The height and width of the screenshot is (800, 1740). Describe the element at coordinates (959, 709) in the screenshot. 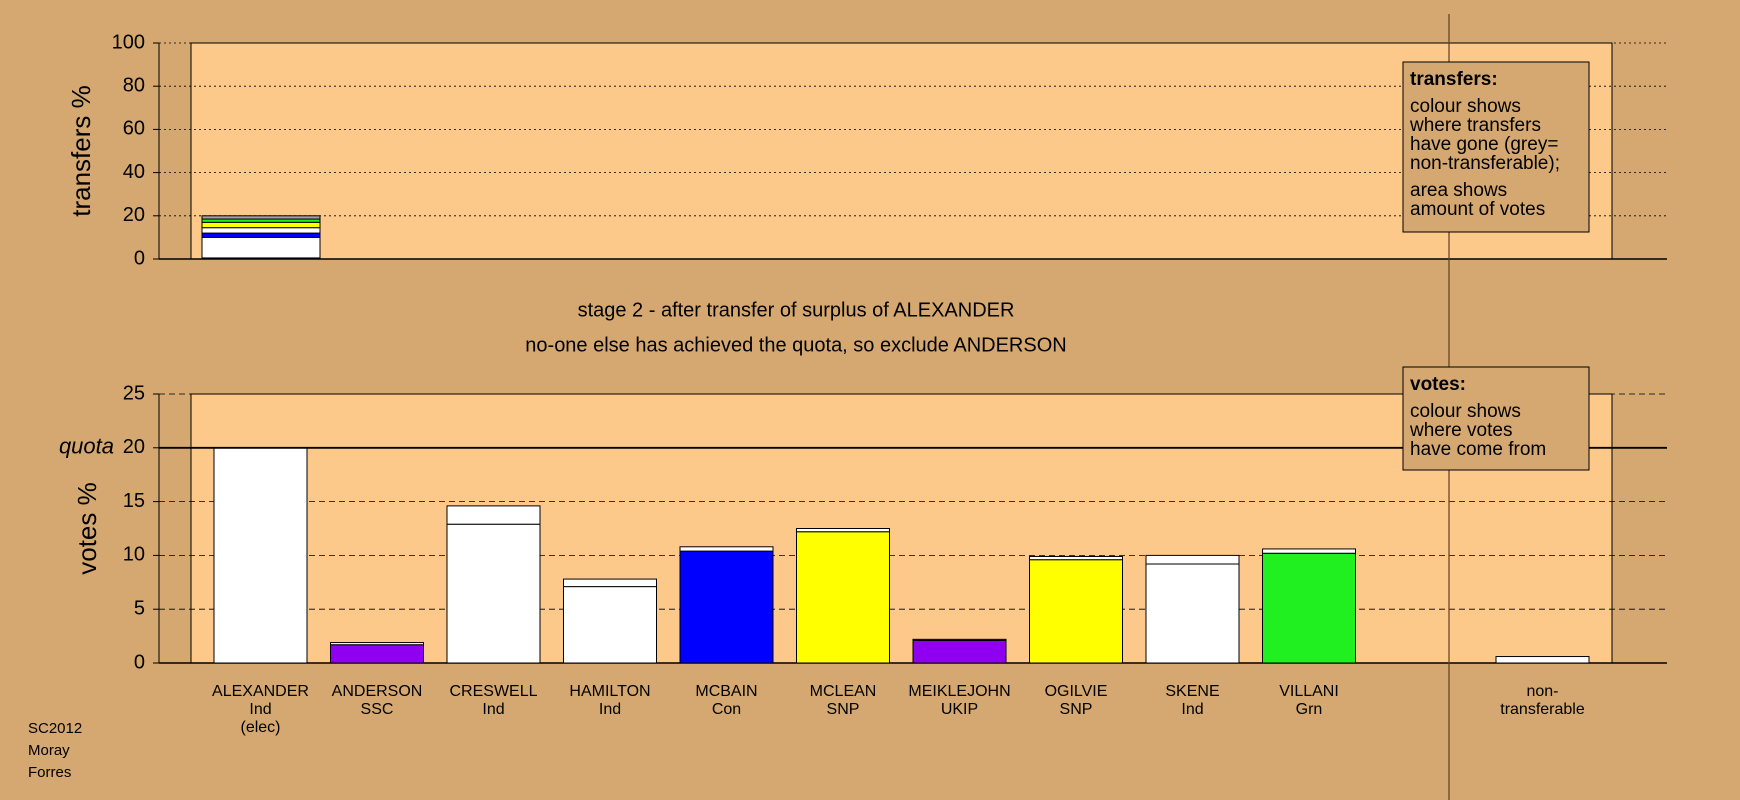

I see `x-tick-label: UKIP` at that location.